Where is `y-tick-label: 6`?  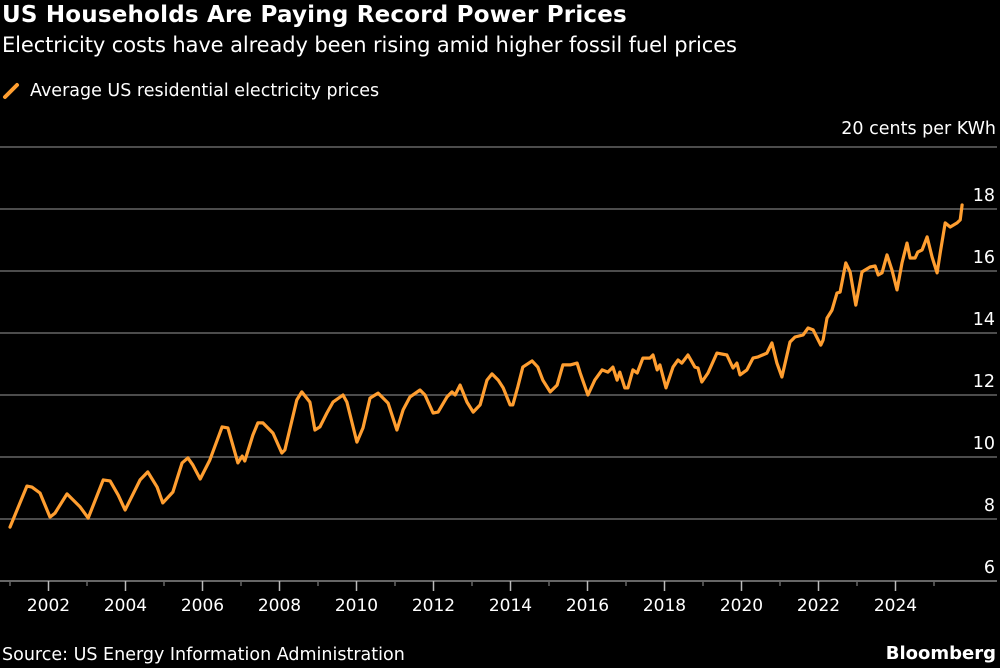 y-tick-label: 6 is located at coordinates (989, 568).